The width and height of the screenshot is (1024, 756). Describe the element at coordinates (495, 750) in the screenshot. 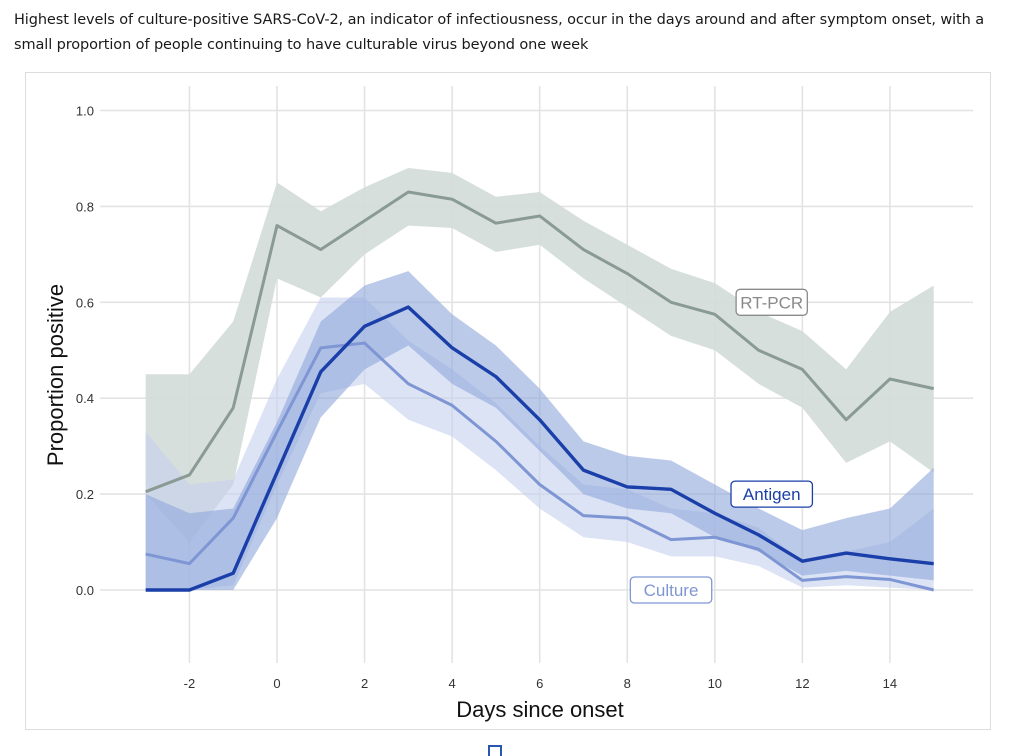

I see `expand-icon` at that location.